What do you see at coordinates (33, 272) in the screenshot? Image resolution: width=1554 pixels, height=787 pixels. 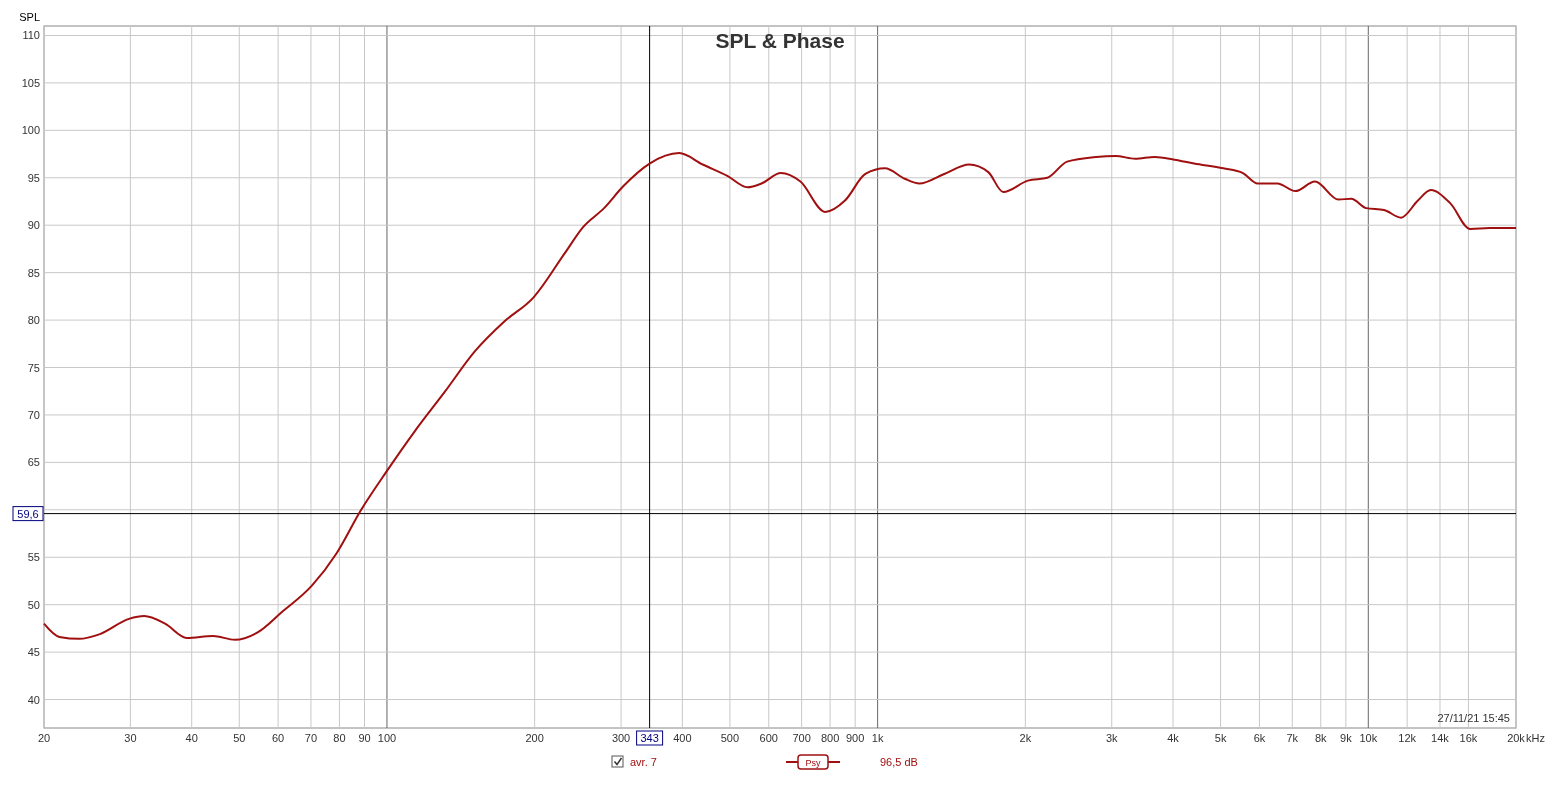 I see `y-tick-label: 85` at bounding box center [33, 272].